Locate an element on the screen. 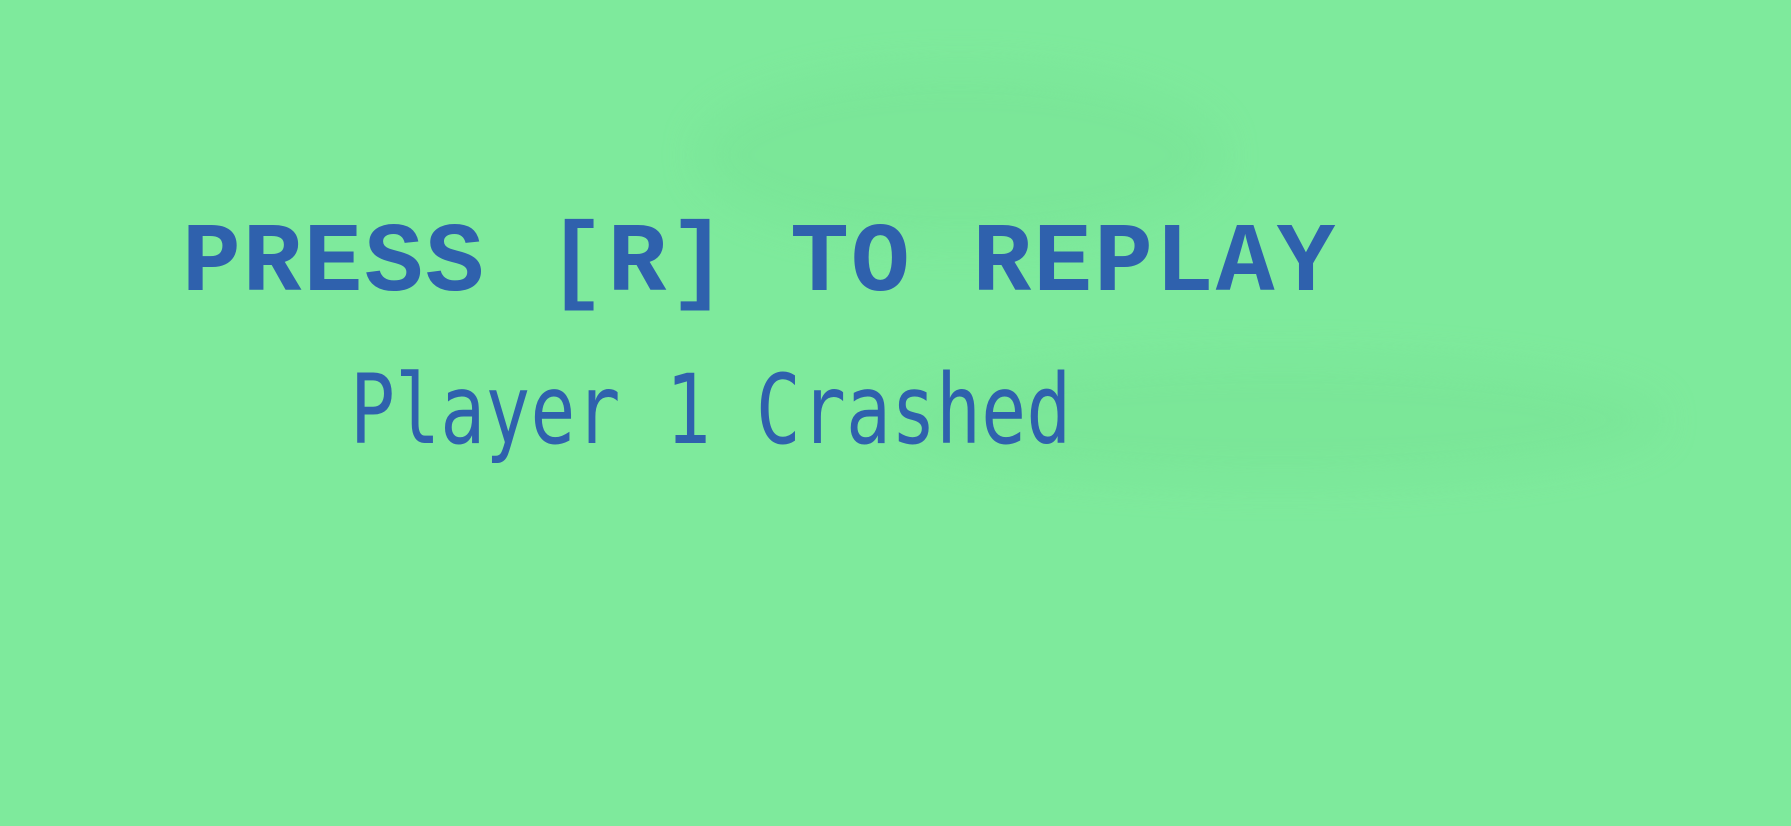  replay-prompt: PRESS [R] TO REPLAY is located at coordinates (760, 264).